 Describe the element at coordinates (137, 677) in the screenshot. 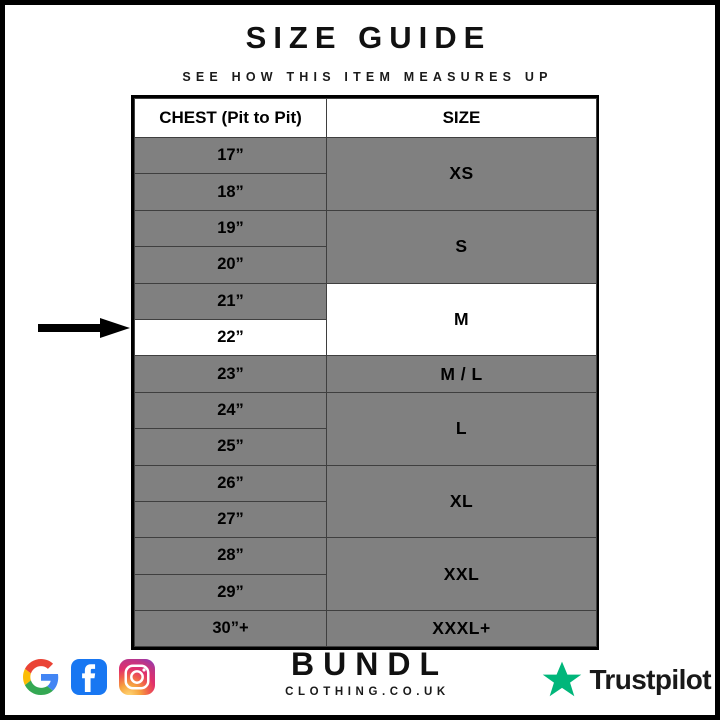

I see `instagram-icon` at that location.